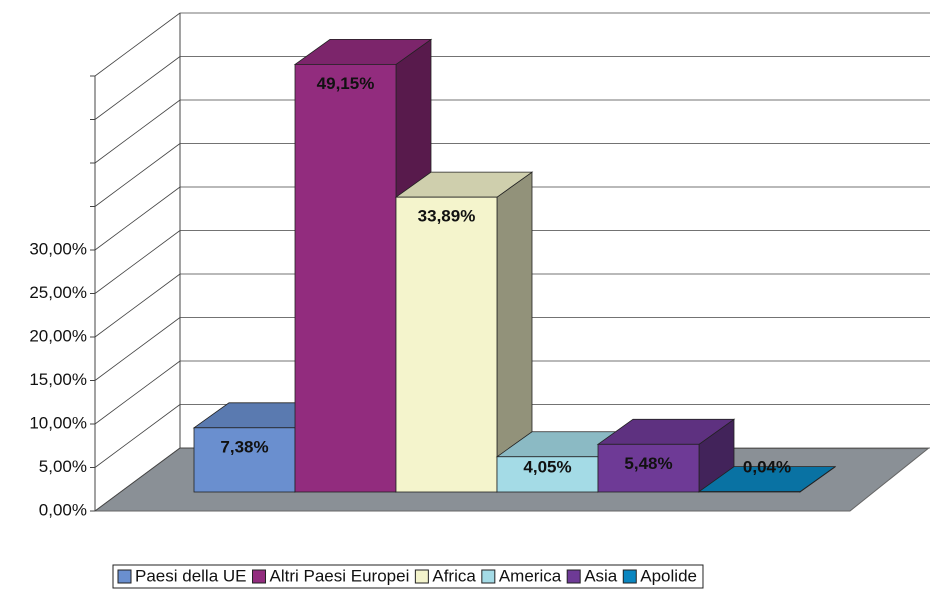  I want to click on legend-label: Paesi della UE, so click(191, 575).